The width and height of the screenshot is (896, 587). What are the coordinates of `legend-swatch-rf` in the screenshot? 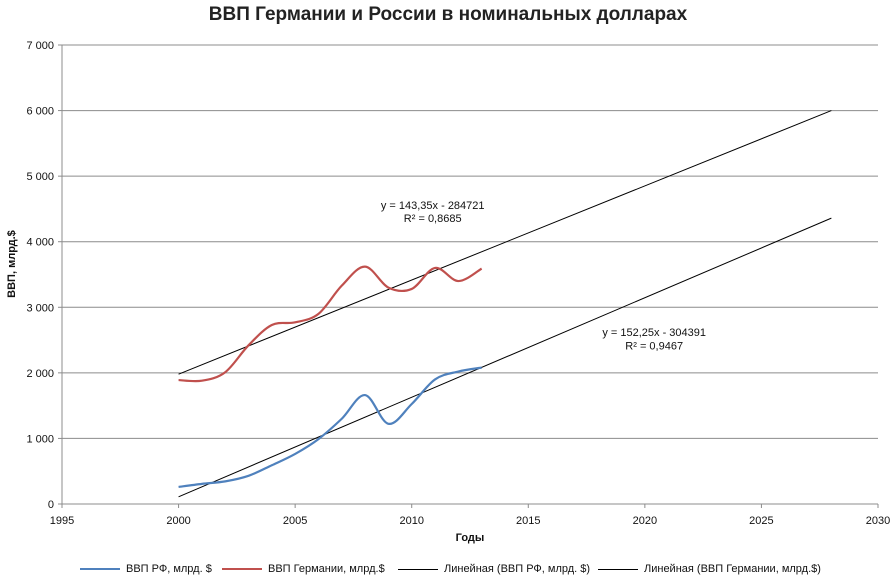 It's located at (100, 569).